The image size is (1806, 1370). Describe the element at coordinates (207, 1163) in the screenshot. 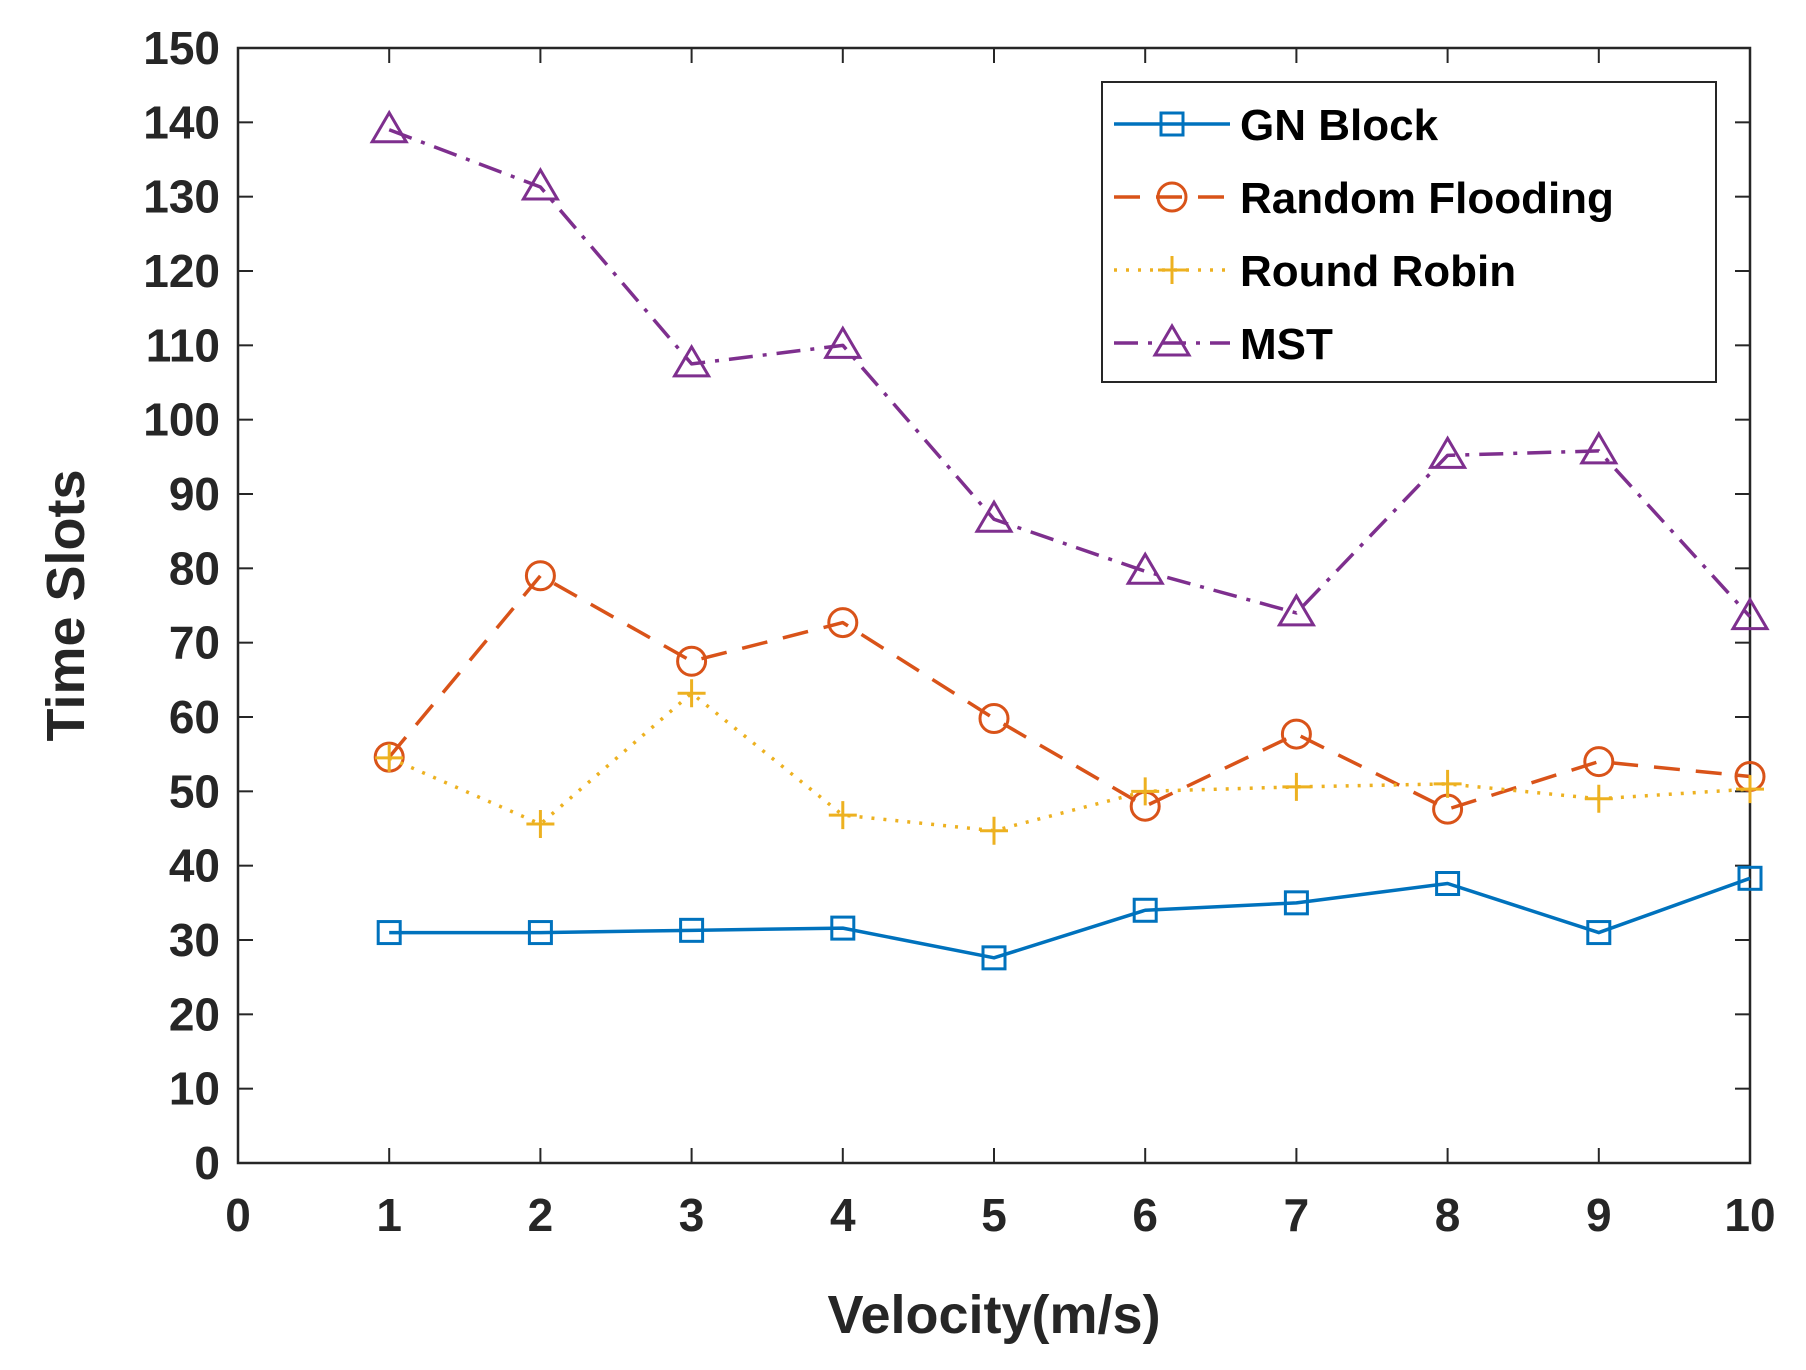

I see `y-tick-label: 0` at that location.